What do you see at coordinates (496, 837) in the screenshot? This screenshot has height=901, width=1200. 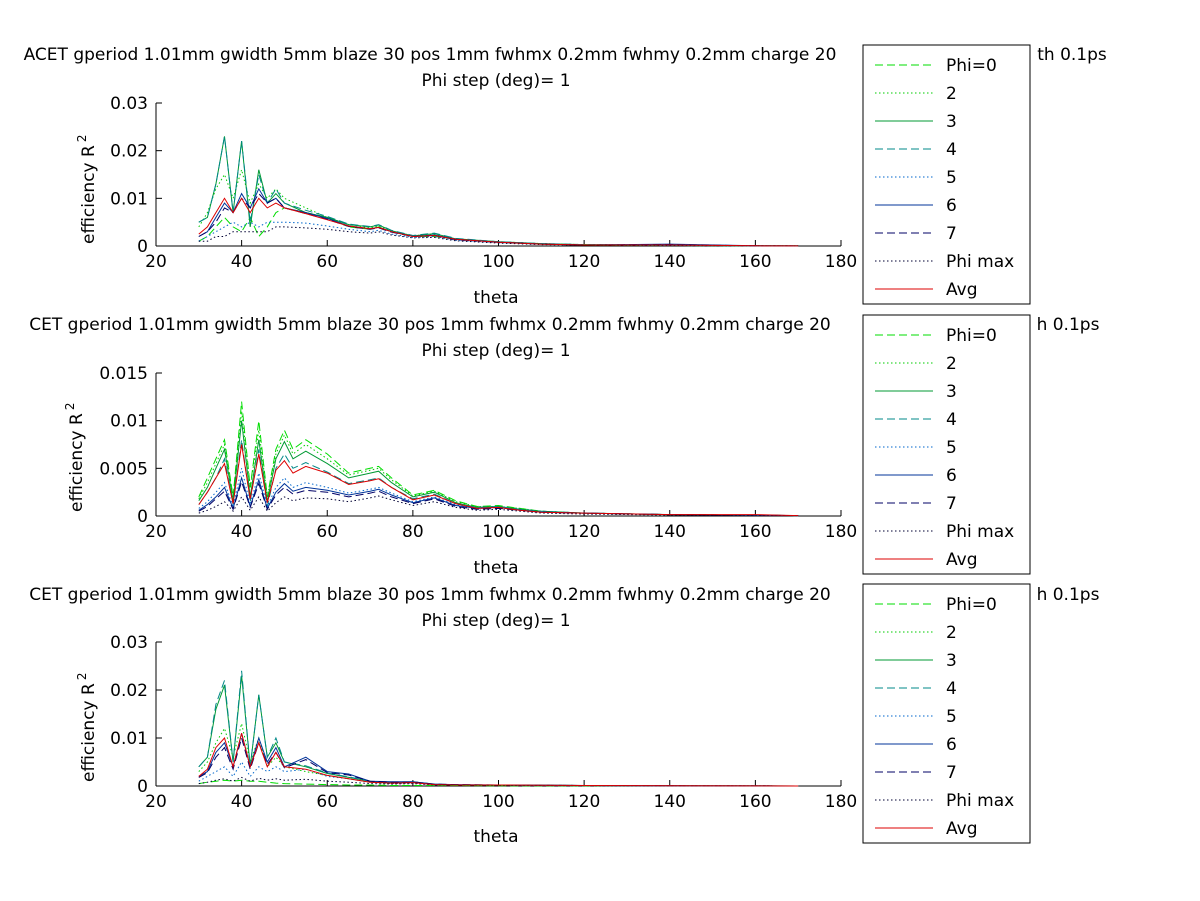 I see `subplot-3-xlabel: theta` at bounding box center [496, 837].